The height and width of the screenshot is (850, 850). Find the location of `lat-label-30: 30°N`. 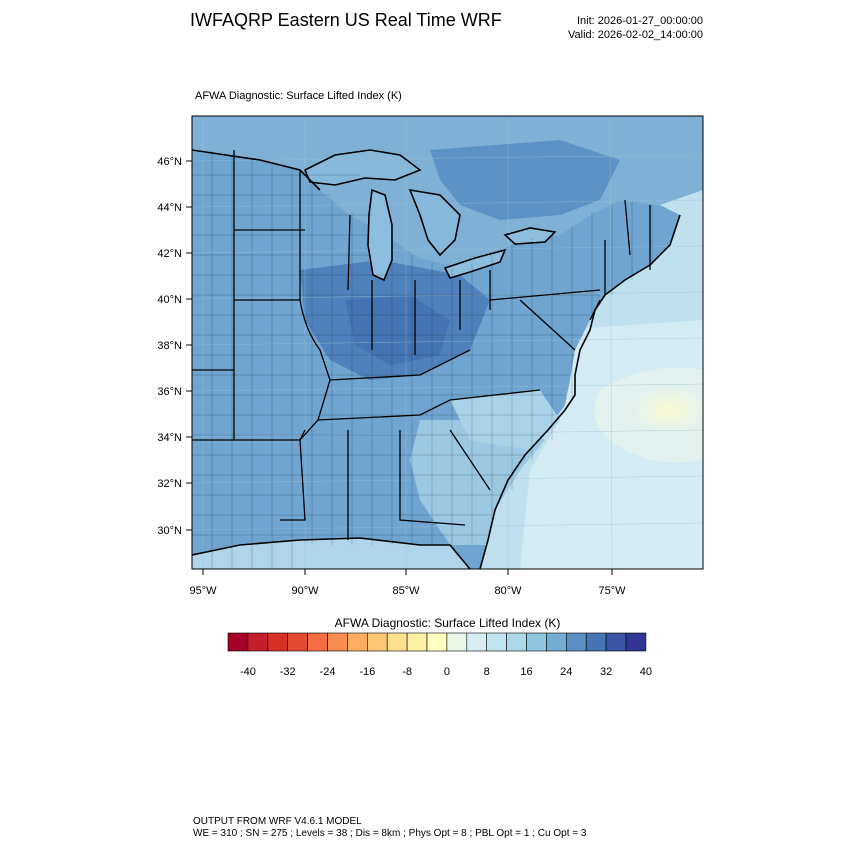

lat-label-30: 30°N is located at coordinates (169, 531).